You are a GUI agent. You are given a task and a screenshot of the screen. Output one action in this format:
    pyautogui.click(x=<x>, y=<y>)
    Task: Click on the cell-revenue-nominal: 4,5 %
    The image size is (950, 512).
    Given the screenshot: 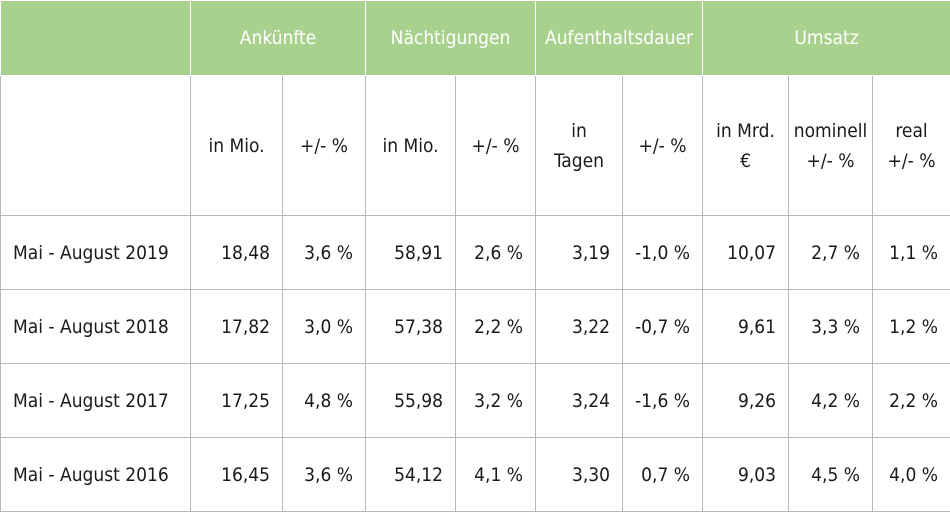 What is the action you would take?
    pyautogui.click(x=831, y=475)
    